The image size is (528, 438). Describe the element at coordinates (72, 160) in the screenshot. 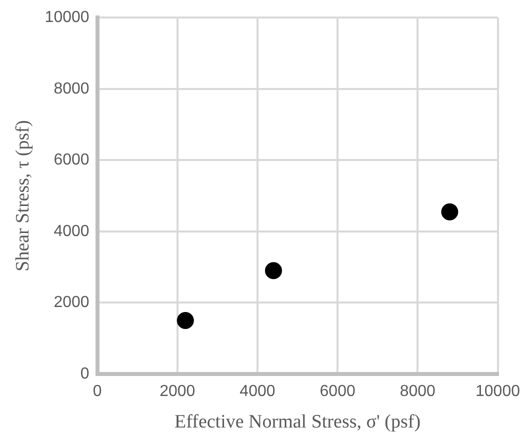

I see `y-tick-label: 6000` at that location.